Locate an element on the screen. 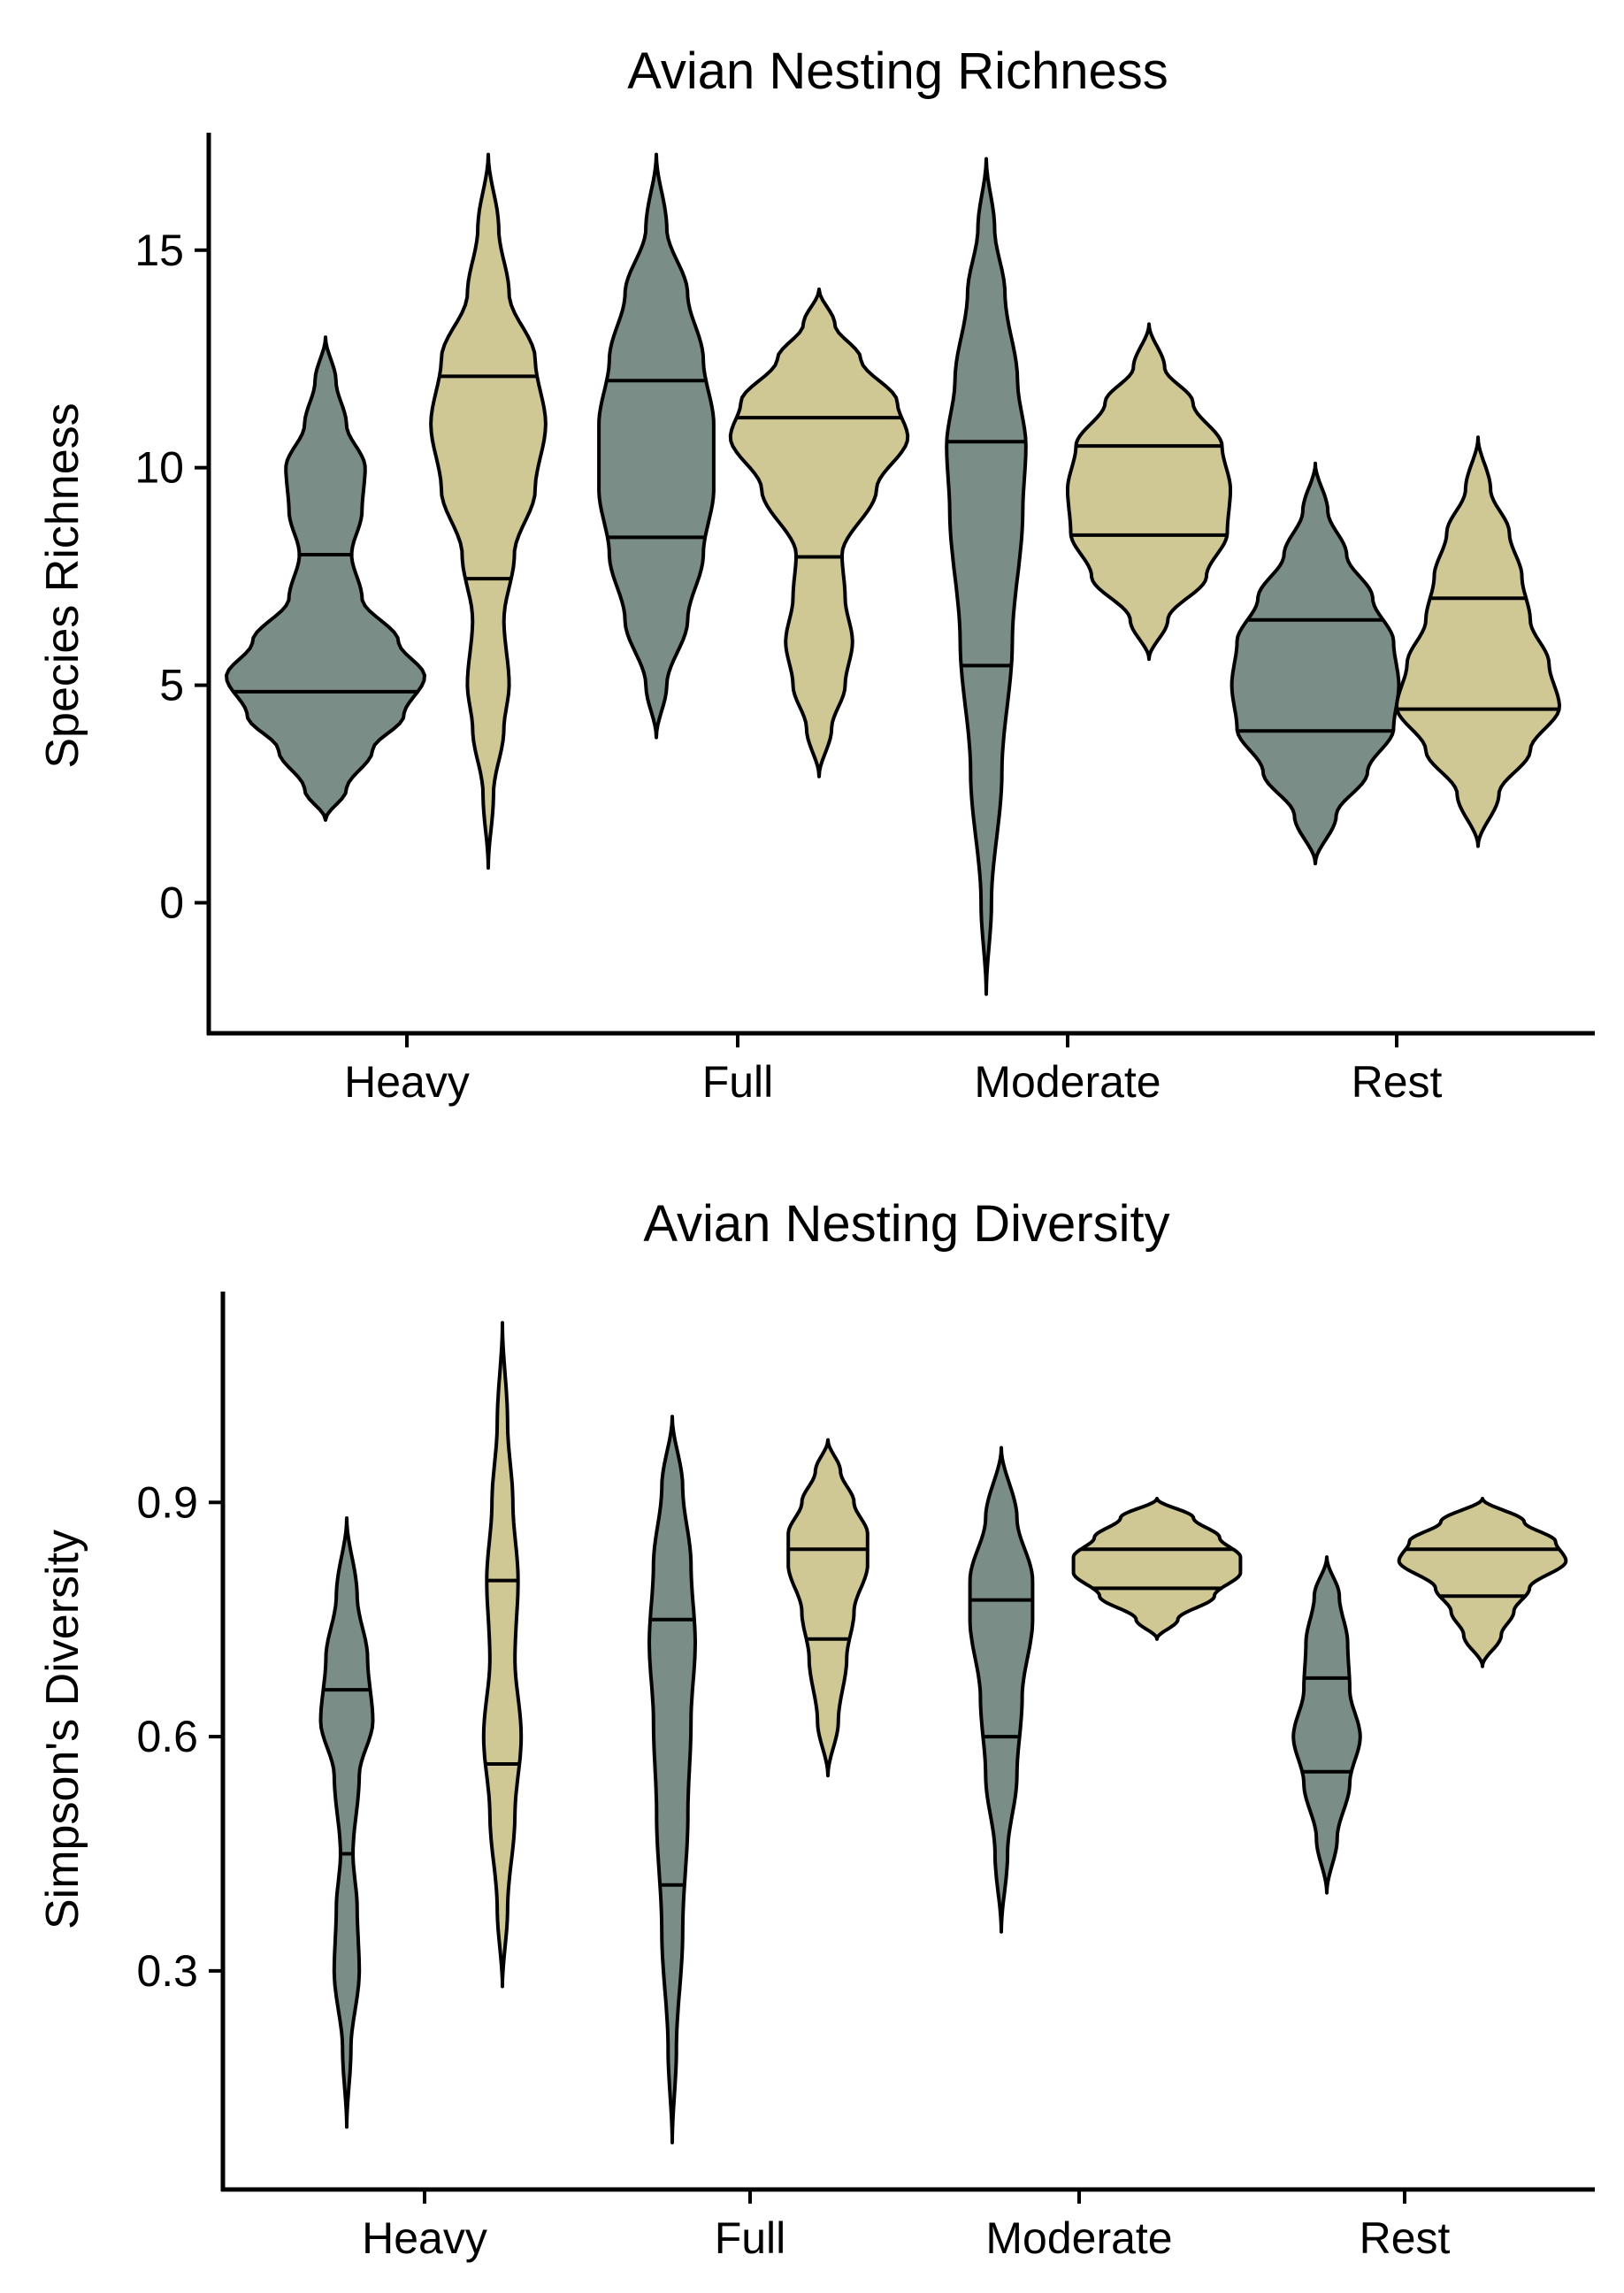 The width and height of the screenshot is (1624, 2293). y-axis-label: Simpson's Diversity is located at coordinates (62, 1729).